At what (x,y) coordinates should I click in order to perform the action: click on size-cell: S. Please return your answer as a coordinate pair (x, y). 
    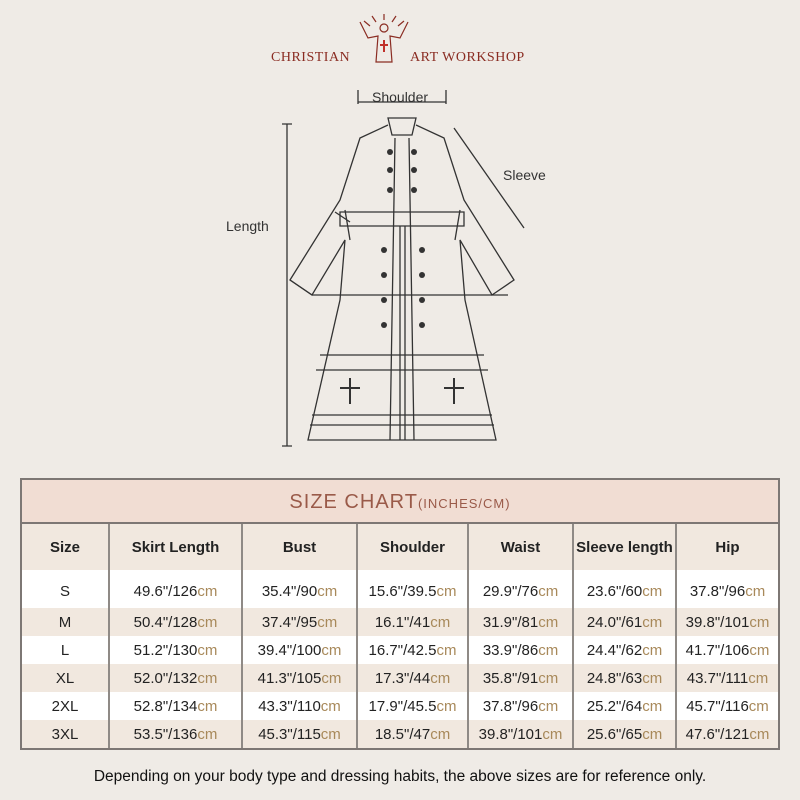
    Looking at the image, I should click on (65, 589).